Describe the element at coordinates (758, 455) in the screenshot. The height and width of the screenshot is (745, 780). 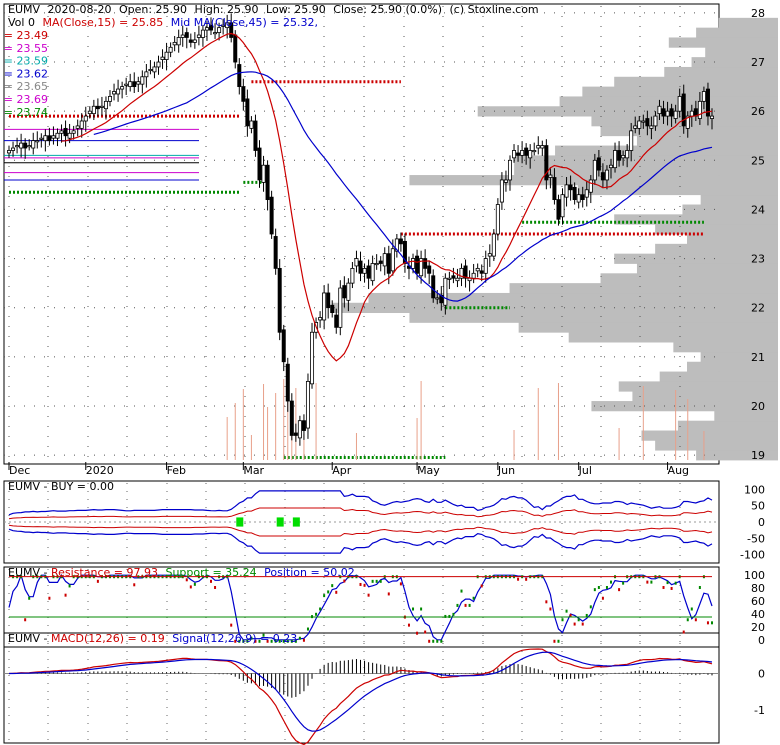
I see `price-tick-label-0: 19` at that location.